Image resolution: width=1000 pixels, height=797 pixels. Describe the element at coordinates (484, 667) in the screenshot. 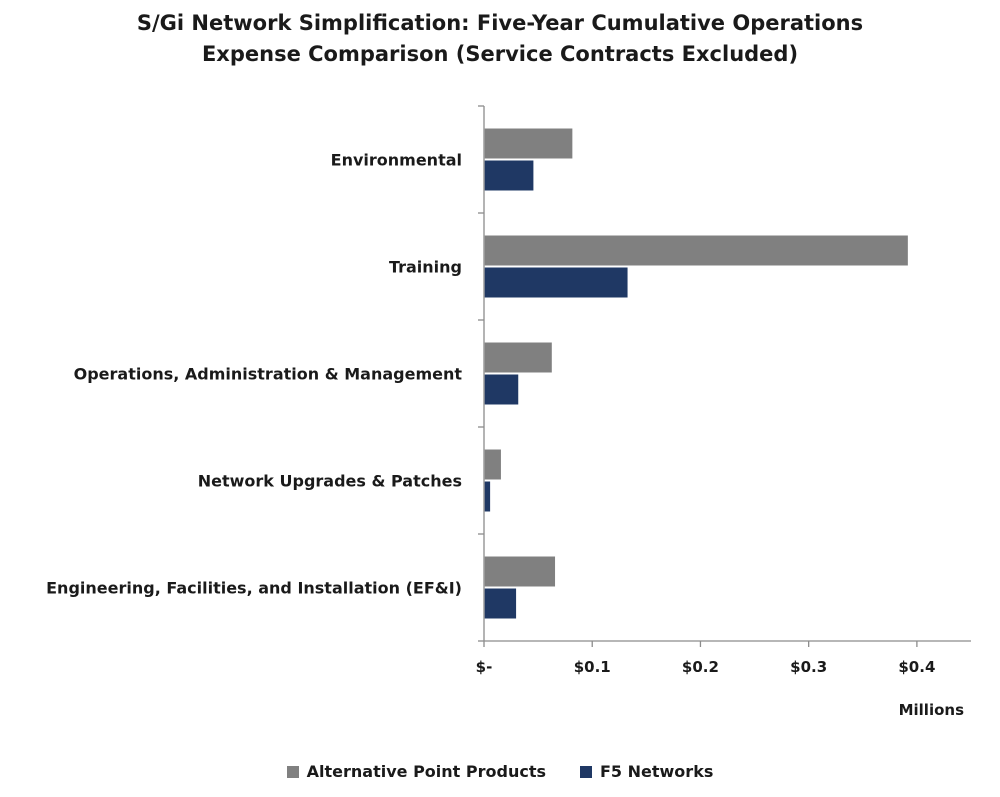

I see `x-tick-label: $-` at that location.